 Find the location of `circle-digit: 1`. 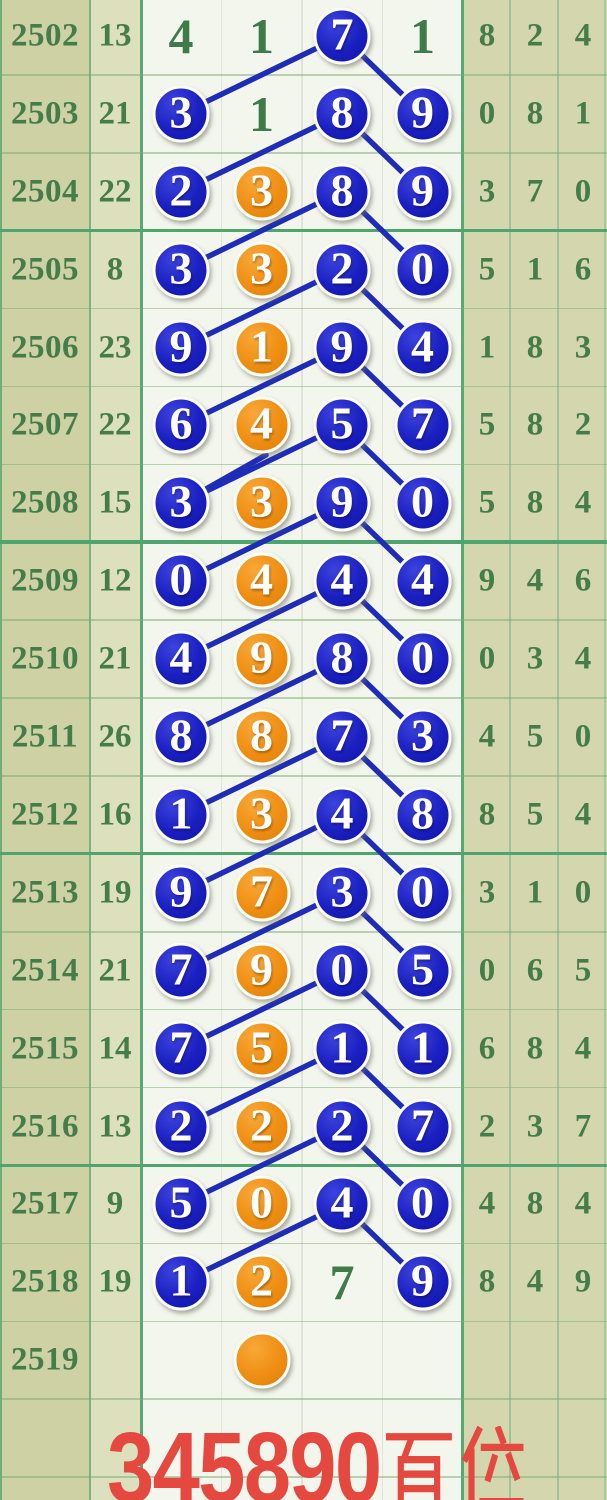

circle-digit: 1 is located at coordinates (181, 813).